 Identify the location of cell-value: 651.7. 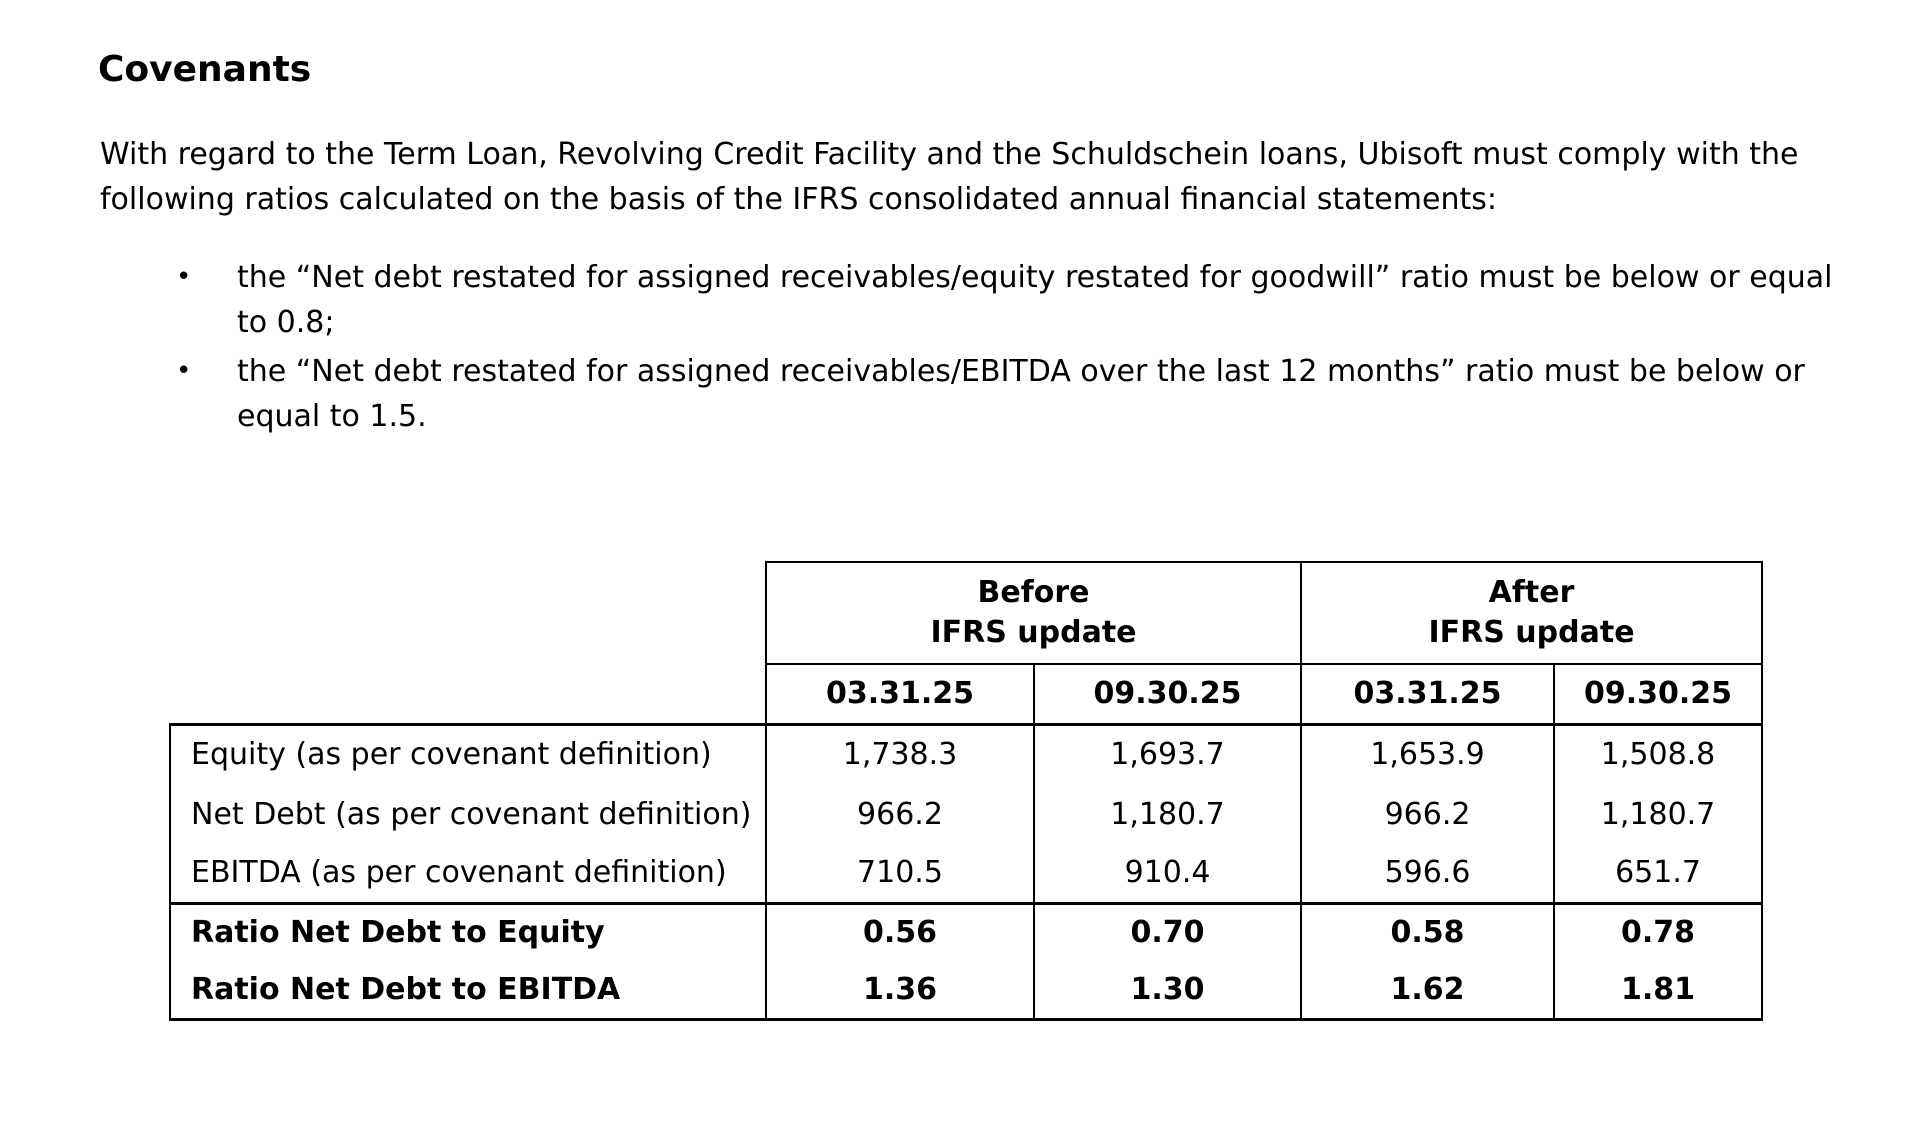
(1658, 873).